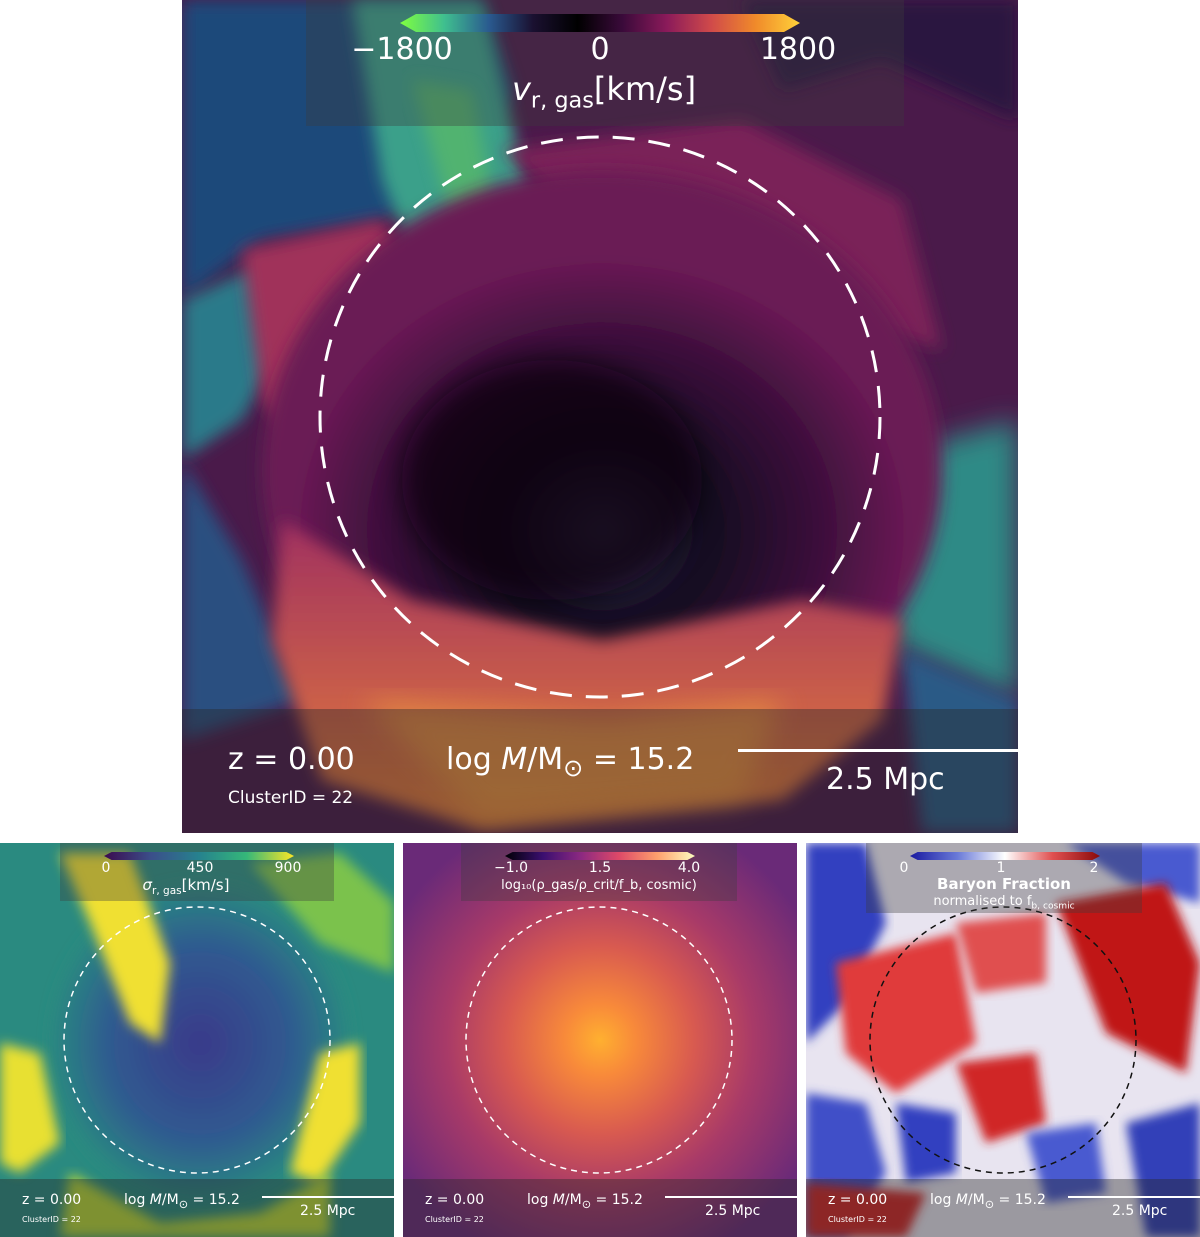 The height and width of the screenshot is (1237, 1200). I want to click on colorbar-panel: 0 450 900 σr, gas[km/s], so click(197, 872).